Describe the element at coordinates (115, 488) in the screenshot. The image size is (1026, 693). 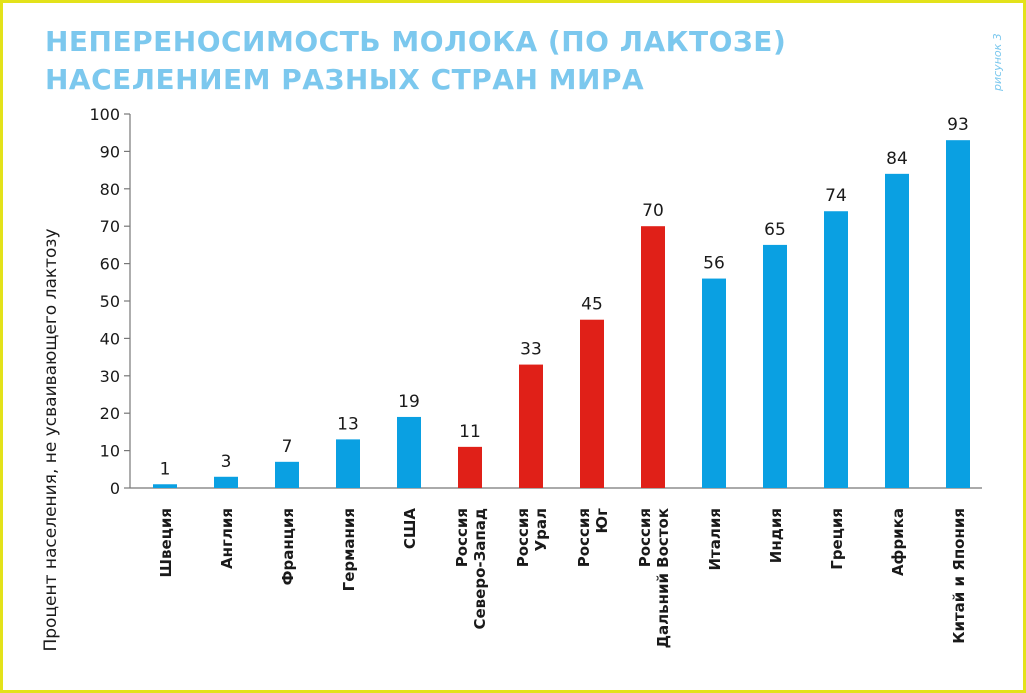
I see `y-tick-label: 0` at that location.